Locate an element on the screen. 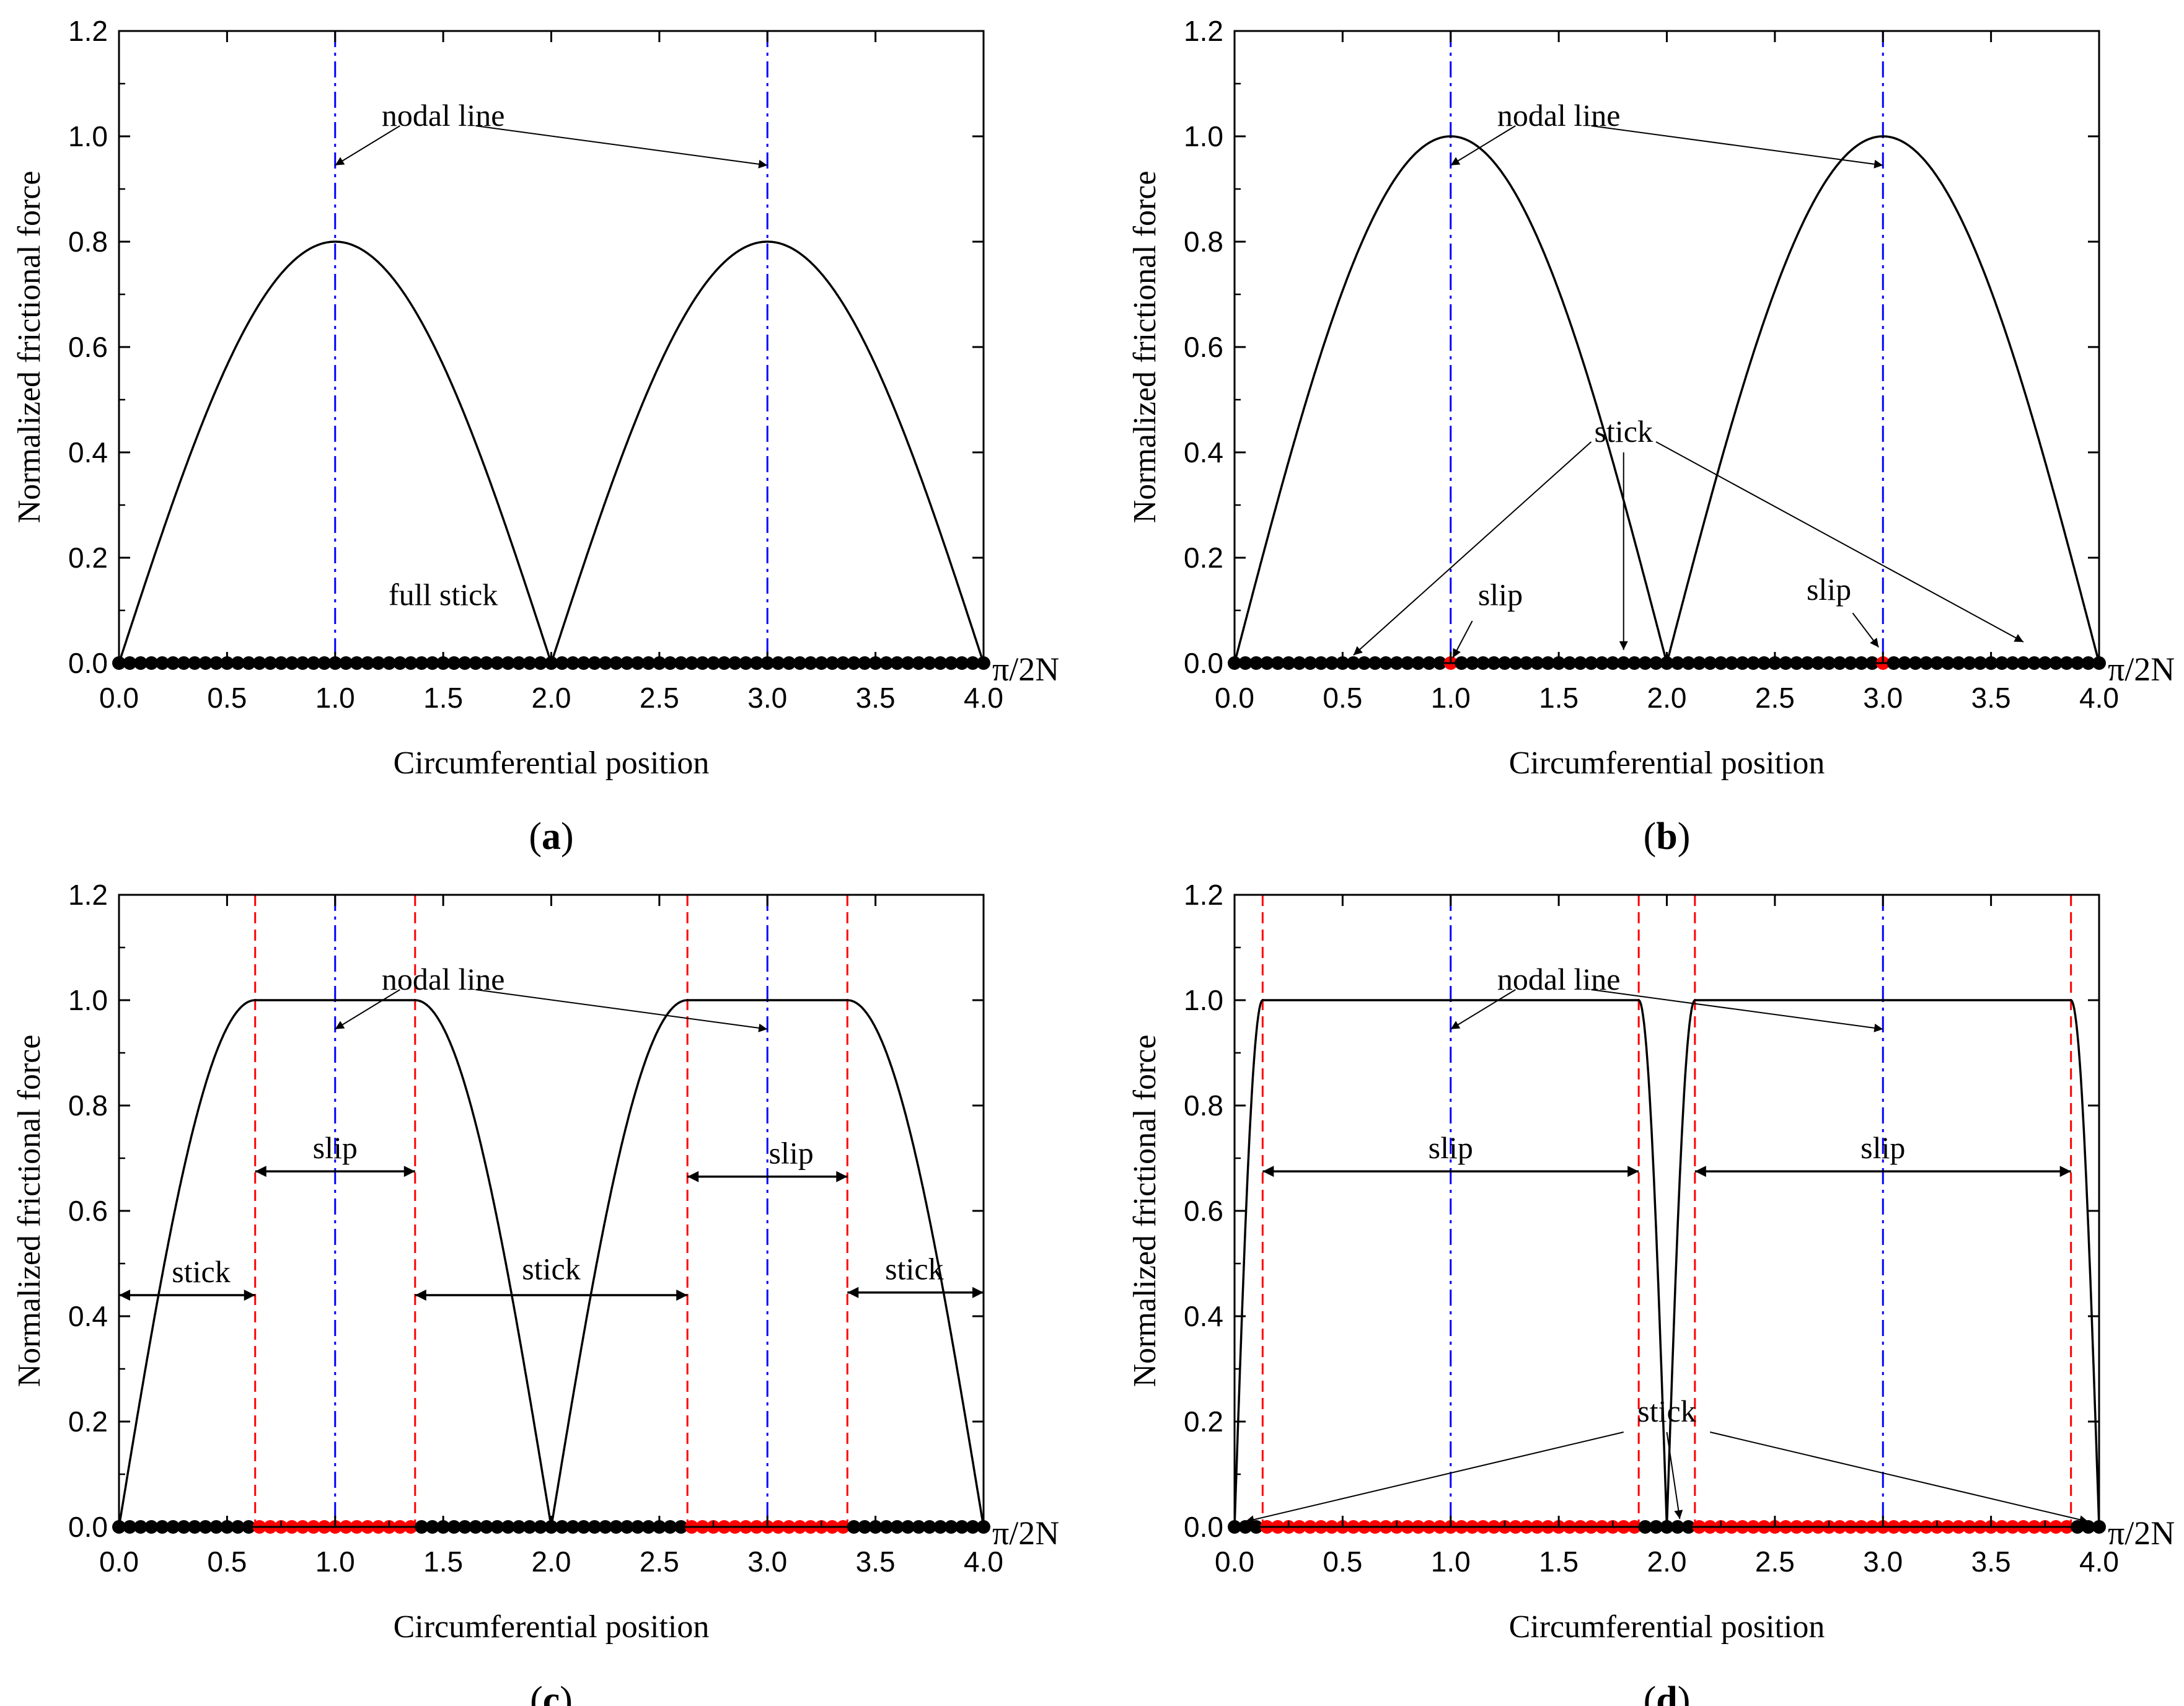 Image resolution: width=2184 pixels, height=1706 pixels. panel-label: (b) is located at coordinates (1667, 837).